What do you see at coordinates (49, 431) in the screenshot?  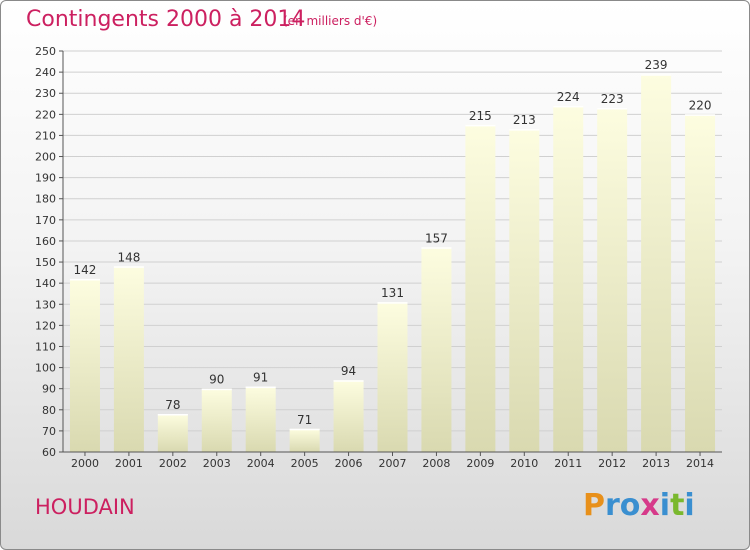 I see `y-tick-label: 70` at bounding box center [49, 431].